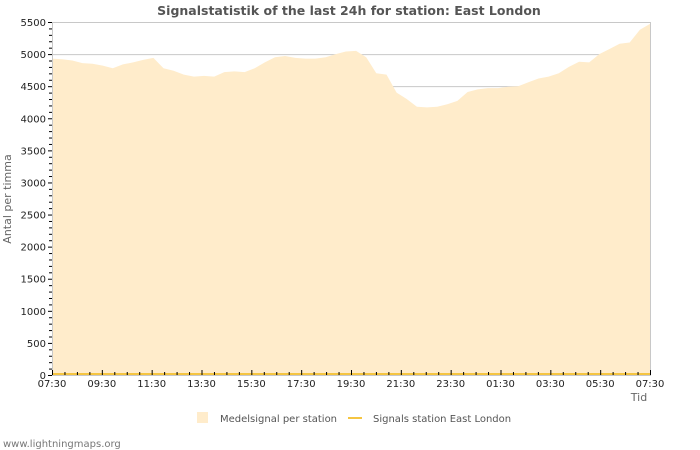 The height and width of the screenshot is (450, 700). Describe the element at coordinates (36, 344) in the screenshot. I see `y-tick-label: 500` at that location.